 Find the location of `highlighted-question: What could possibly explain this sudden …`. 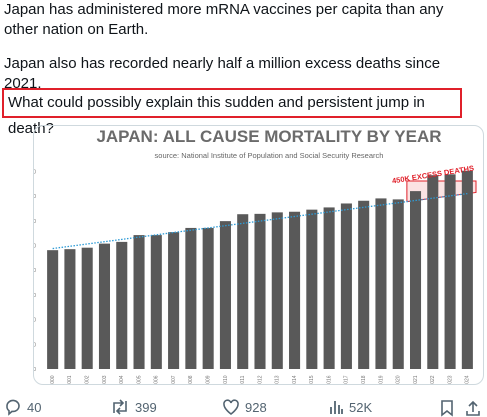

highlighted-question: What could possibly explain this sudden … is located at coordinates (232, 112).